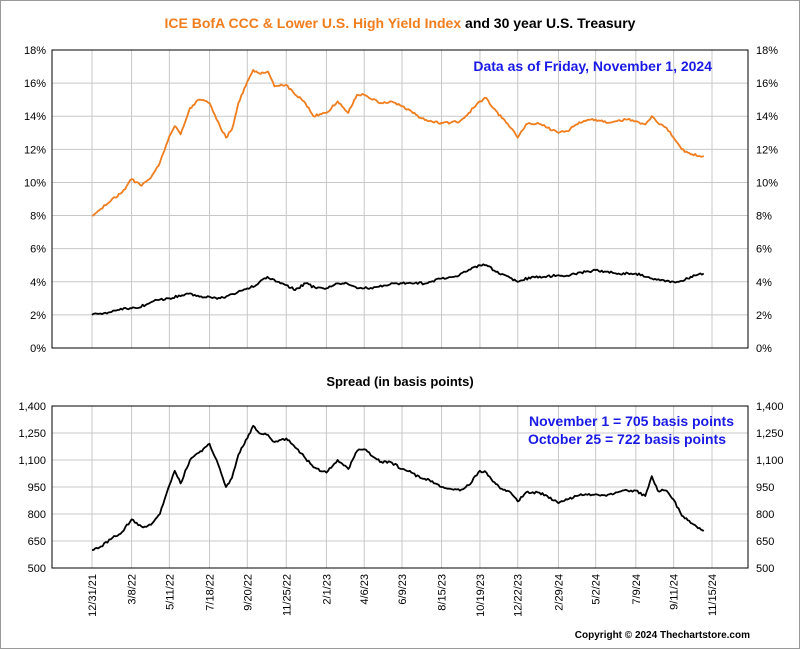 This screenshot has height=649, width=800. Describe the element at coordinates (764, 217) in the screenshot. I see `y-tick-label-right: 8%` at that location.